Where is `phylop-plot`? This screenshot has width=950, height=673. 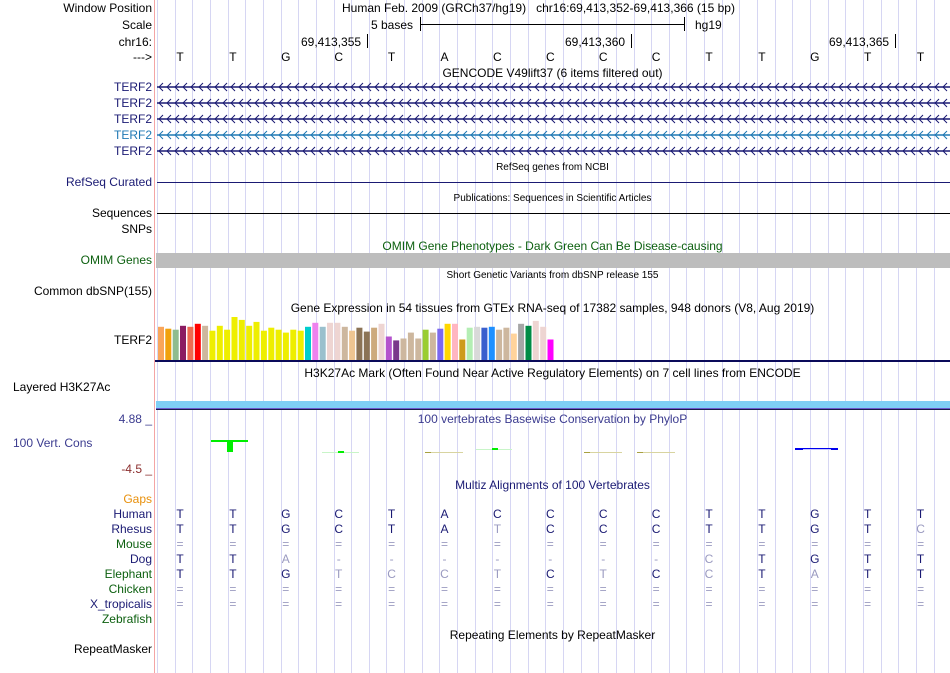
phylop-plot is located at coordinates (552, 447).